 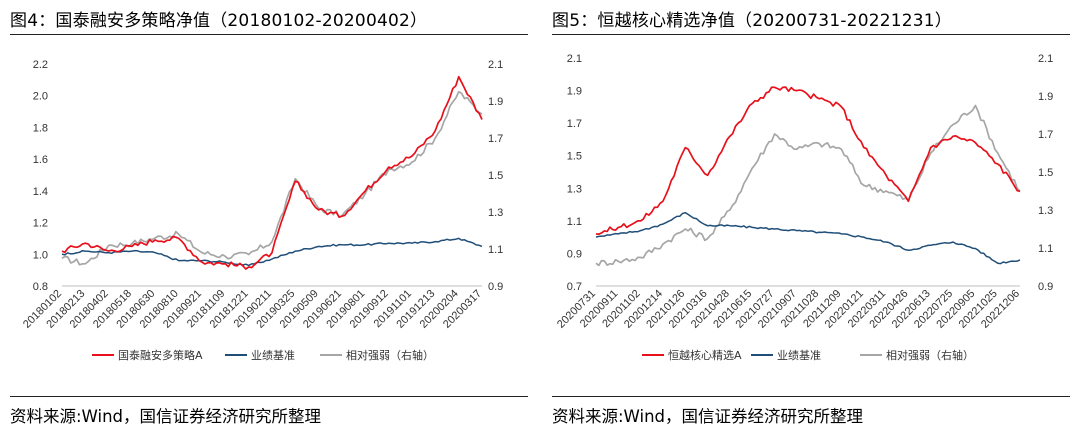 What do you see at coordinates (705, 355) in the screenshot?
I see `legend-label: 恒越核心精选A` at bounding box center [705, 355].